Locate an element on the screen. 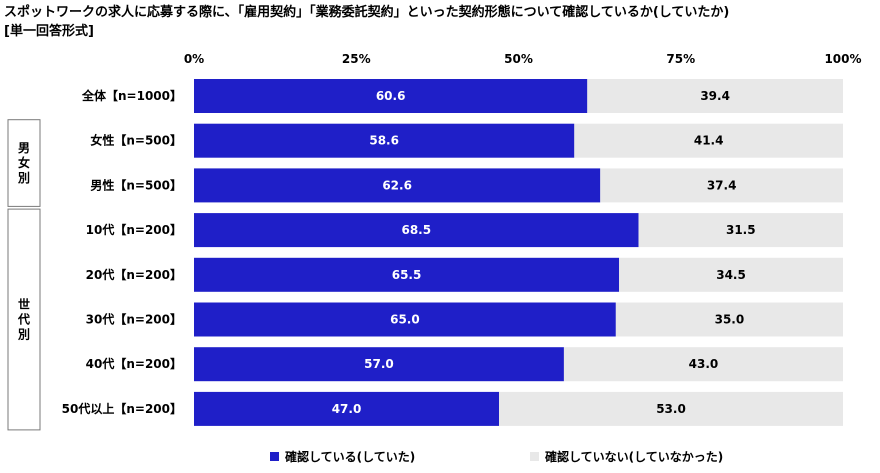 The image size is (880, 473). data-label: 37.4 is located at coordinates (722, 185).